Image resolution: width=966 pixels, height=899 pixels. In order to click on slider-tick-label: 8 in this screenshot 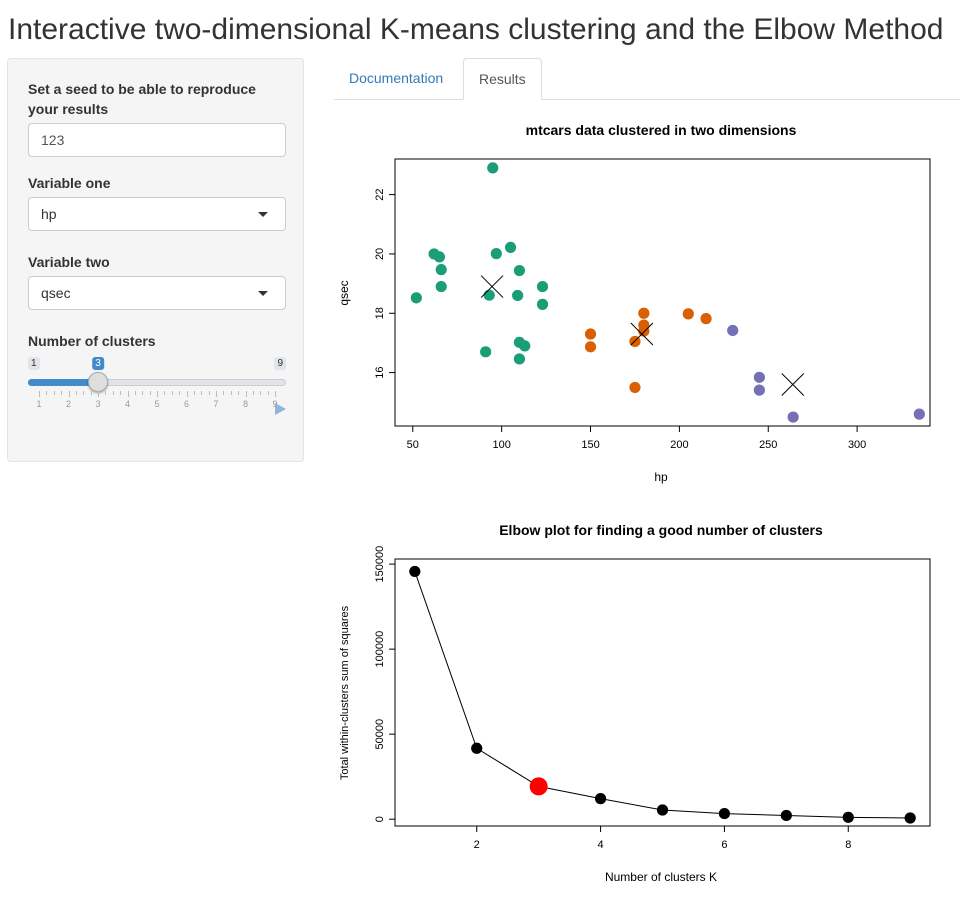, I will do `click(245, 404)`.